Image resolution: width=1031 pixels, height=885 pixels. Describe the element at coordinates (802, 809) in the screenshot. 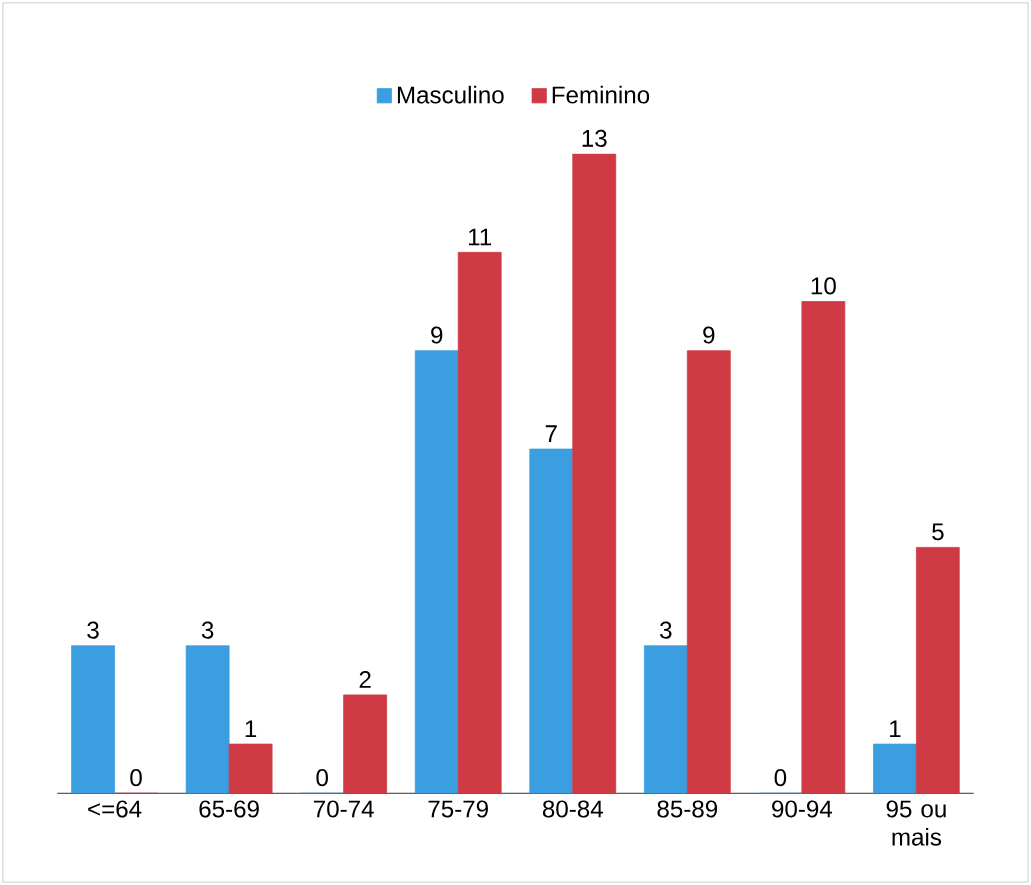

I see `x-tick-label: 90-94` at that location.